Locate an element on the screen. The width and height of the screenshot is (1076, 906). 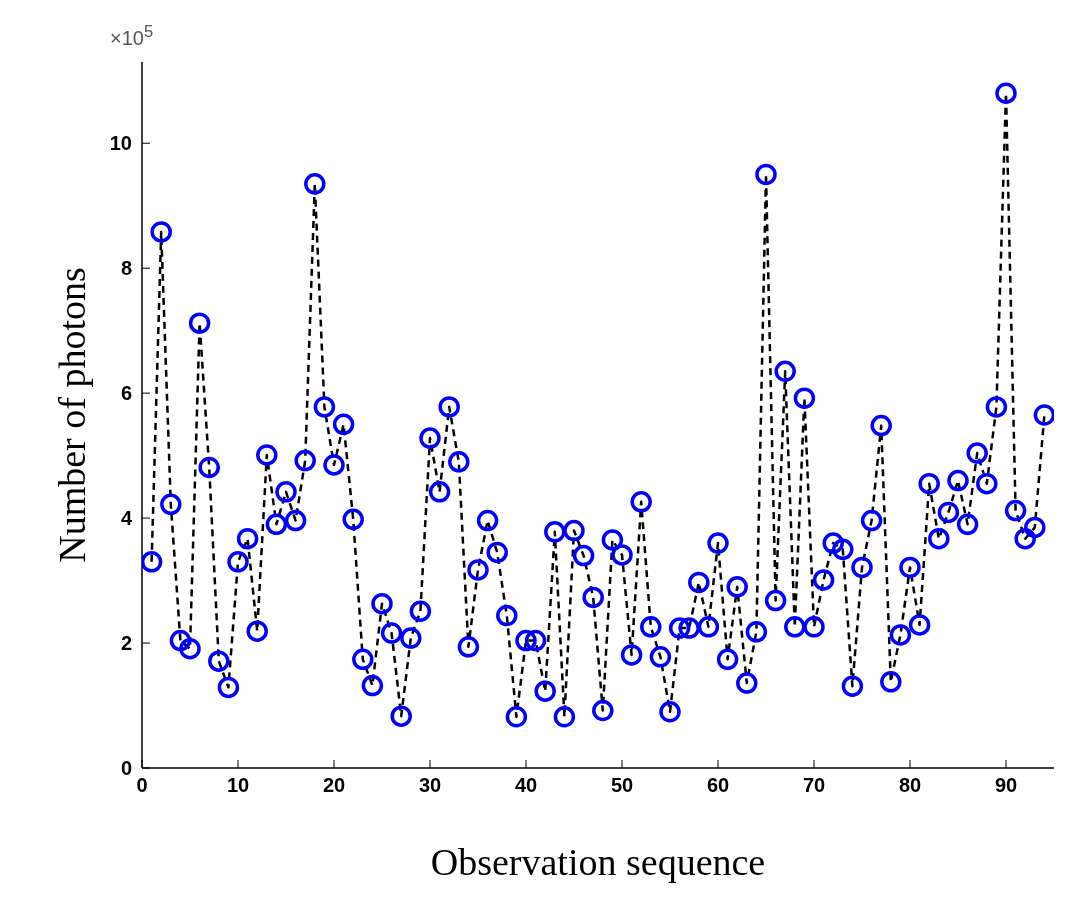
x-tick-label: 70 is located at coordinates (814, 785).